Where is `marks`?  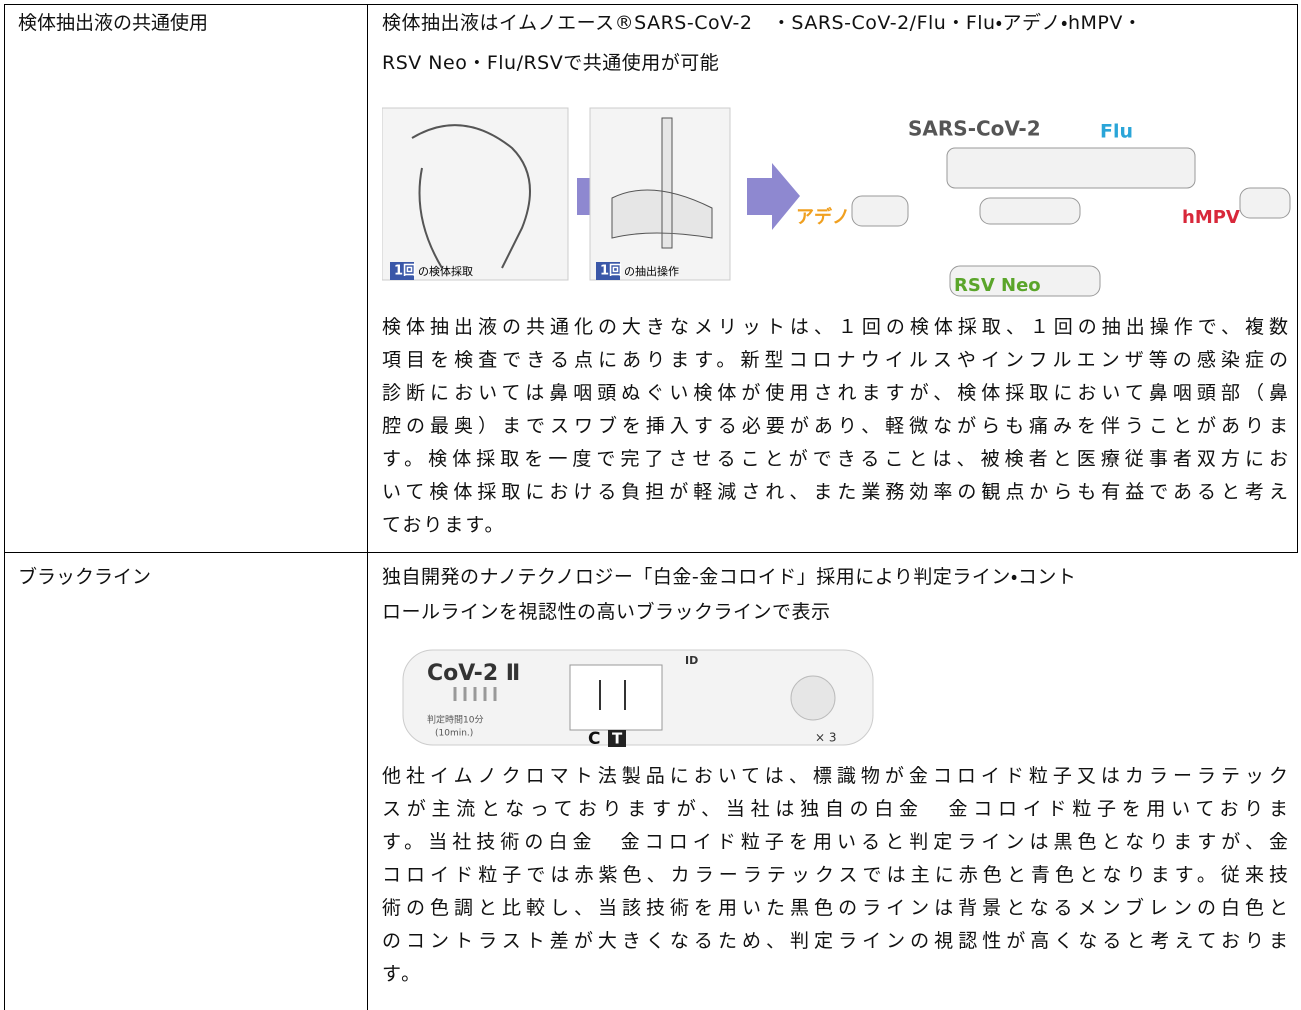 marks is located at coordinates (475, 694).